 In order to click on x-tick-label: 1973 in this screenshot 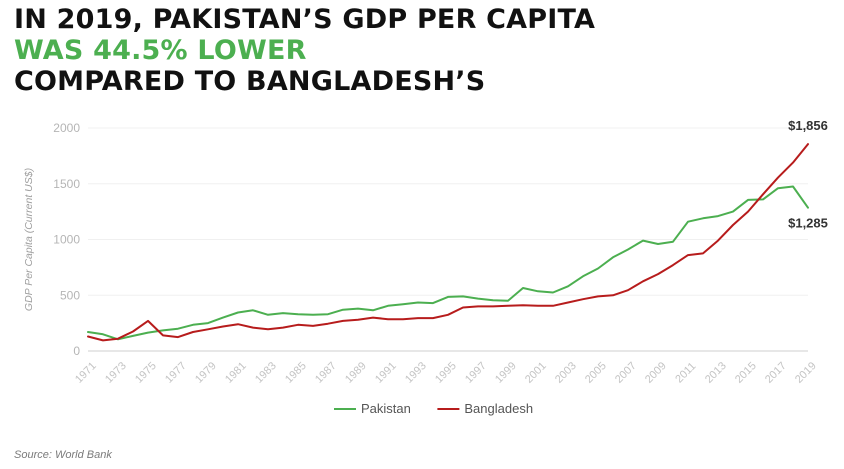, I will do `click(116, 373)`.